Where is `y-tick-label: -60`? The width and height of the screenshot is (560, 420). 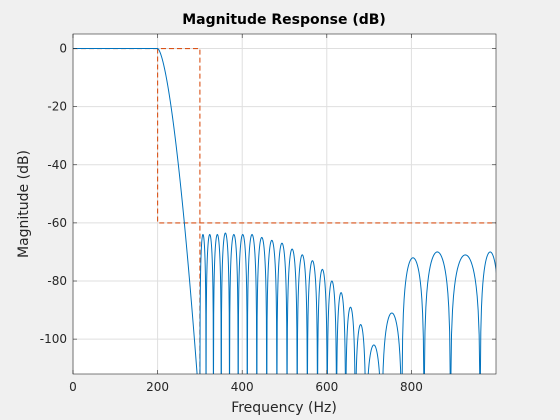
y-tick-label: -60 is located at coordinates (57, 223).